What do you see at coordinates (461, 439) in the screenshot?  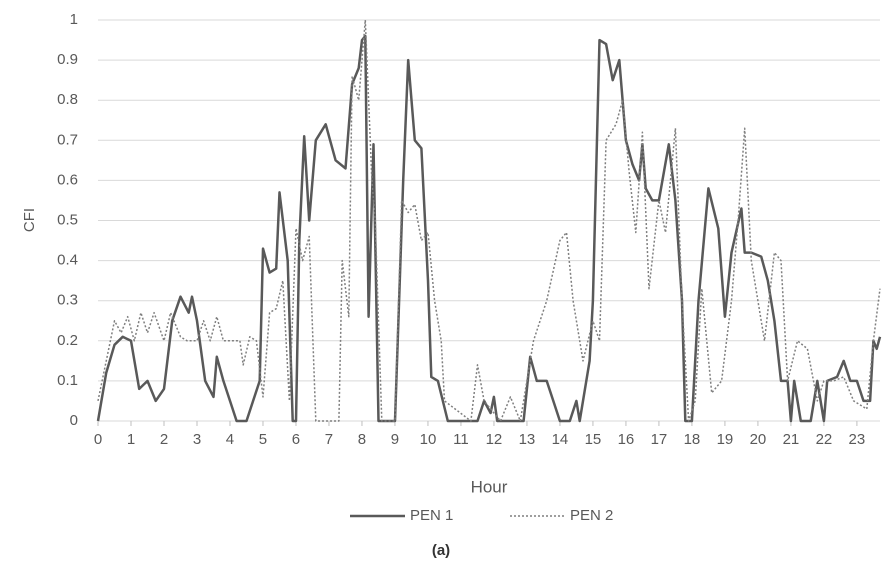 I see `x-tick-label: 11` at bounding box center [461, 439].